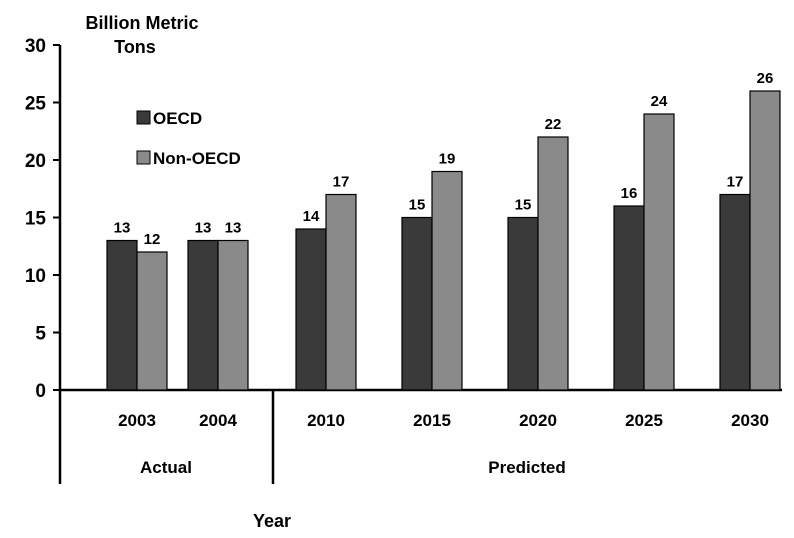  Describe the element at coordinates (141, 35) in the screenshot. I see `y-axis-label: Billion Metric Tons` at that location.